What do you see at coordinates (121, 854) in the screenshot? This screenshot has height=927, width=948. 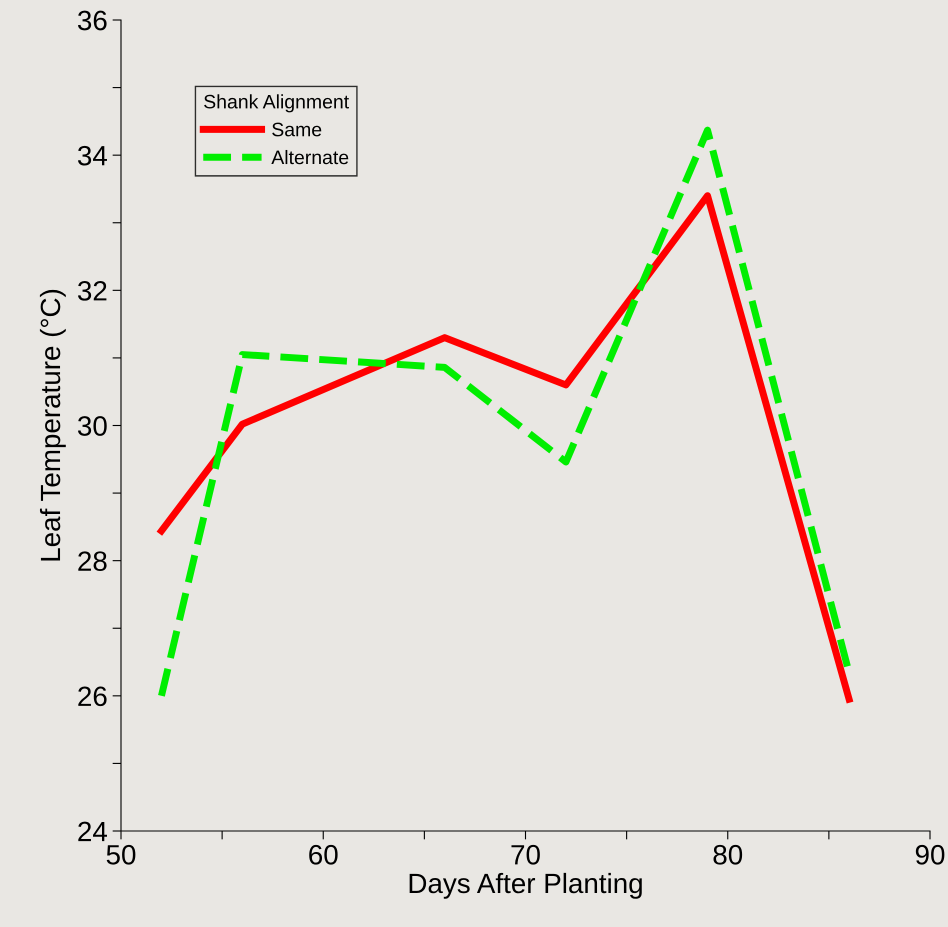 I see `x-tick-label: 50` at bounding box center [121, 854].